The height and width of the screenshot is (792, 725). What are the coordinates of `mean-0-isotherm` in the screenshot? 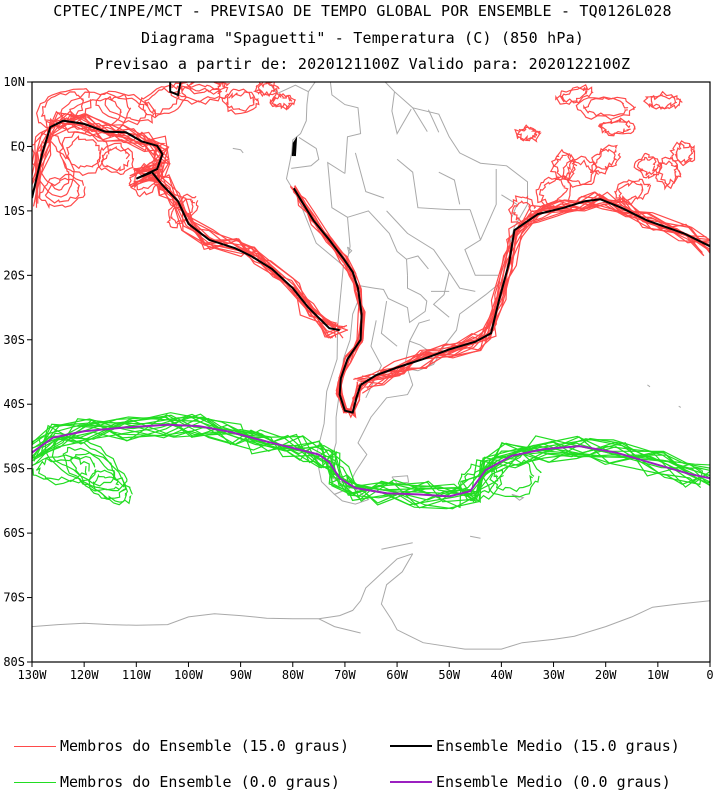 It's located at (371, 460).